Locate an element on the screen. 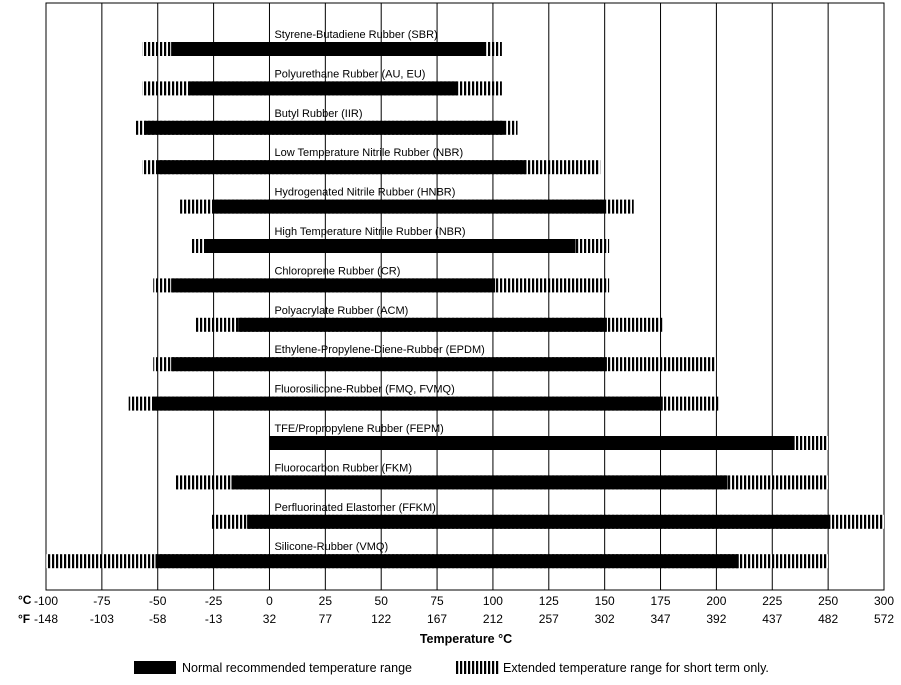 This screenshot has width=901, height=685. x-axis-title: Temperature °C is located at coordinates (466, 639).